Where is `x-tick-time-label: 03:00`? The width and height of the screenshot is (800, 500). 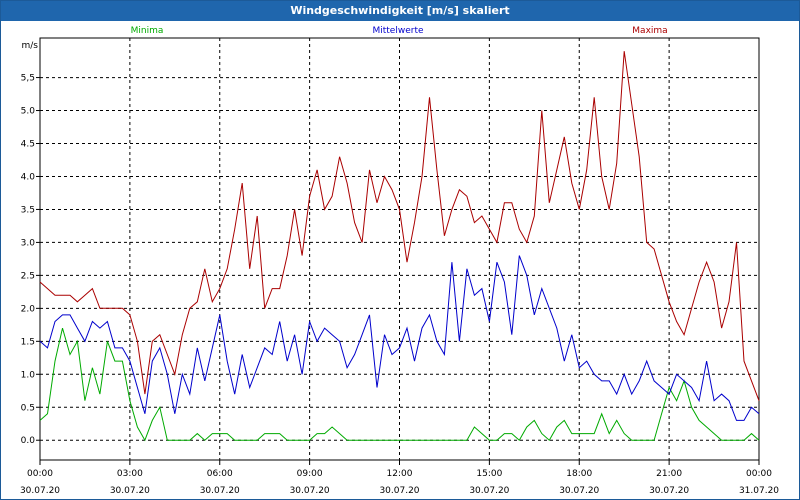 x-tick-time-label: 03:00 is located at coordinates (130, 474).